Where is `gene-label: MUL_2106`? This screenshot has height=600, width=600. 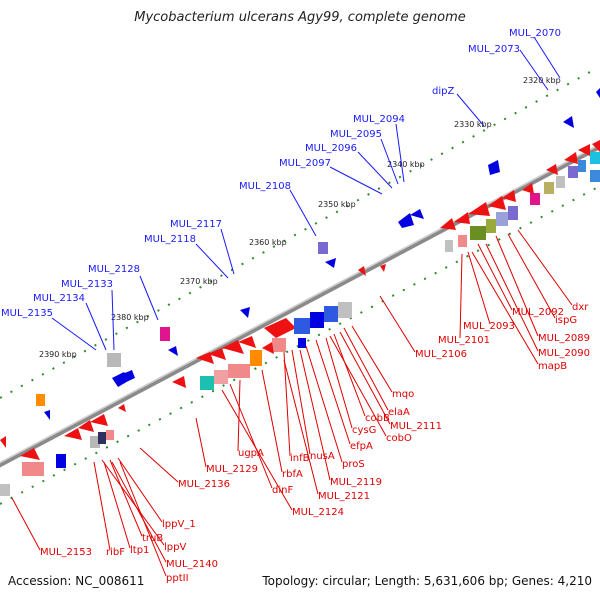 gene-label: MUL_2106 is located at coordinates (441, 354).